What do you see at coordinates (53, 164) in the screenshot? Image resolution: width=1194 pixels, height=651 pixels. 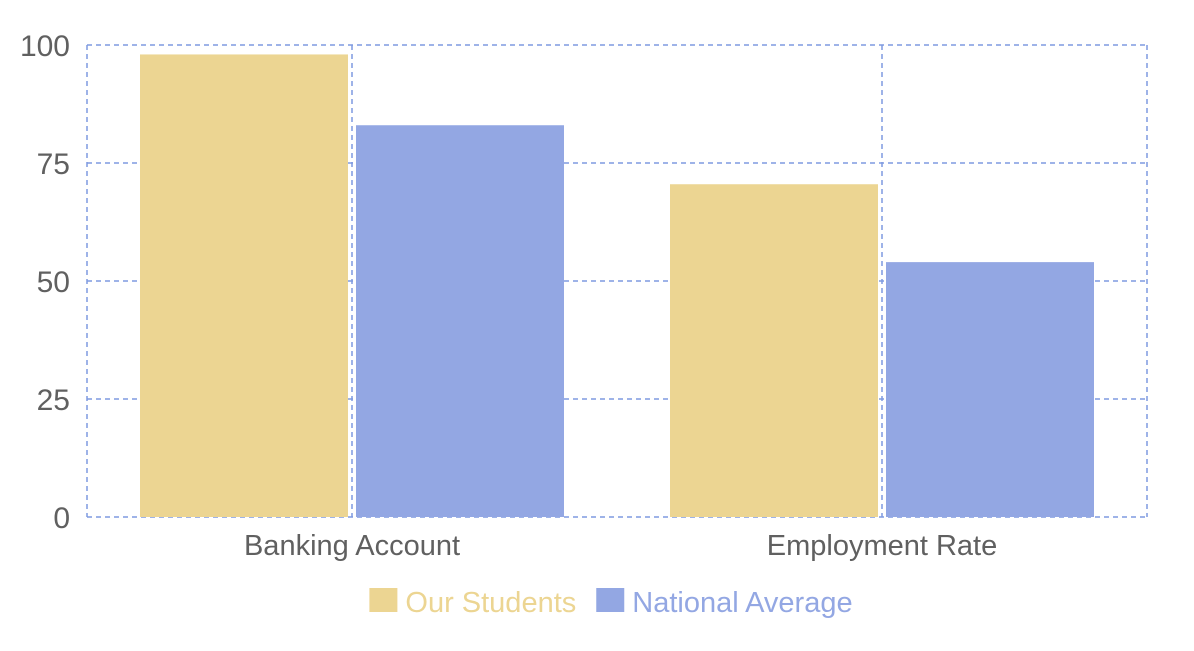 I see `y-tick-label: 75` at bounding box center [53, 164].